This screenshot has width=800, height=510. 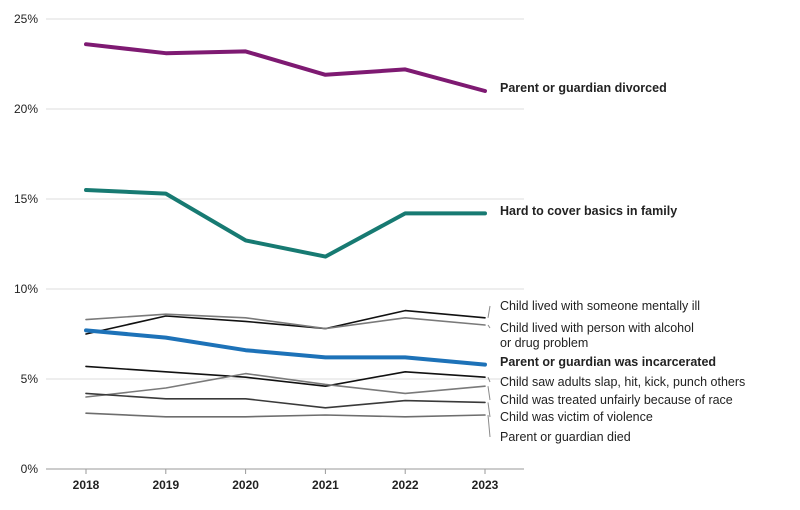 I want to click on series-line-child-was-victim-of-violence, so click(x=285, y=400).